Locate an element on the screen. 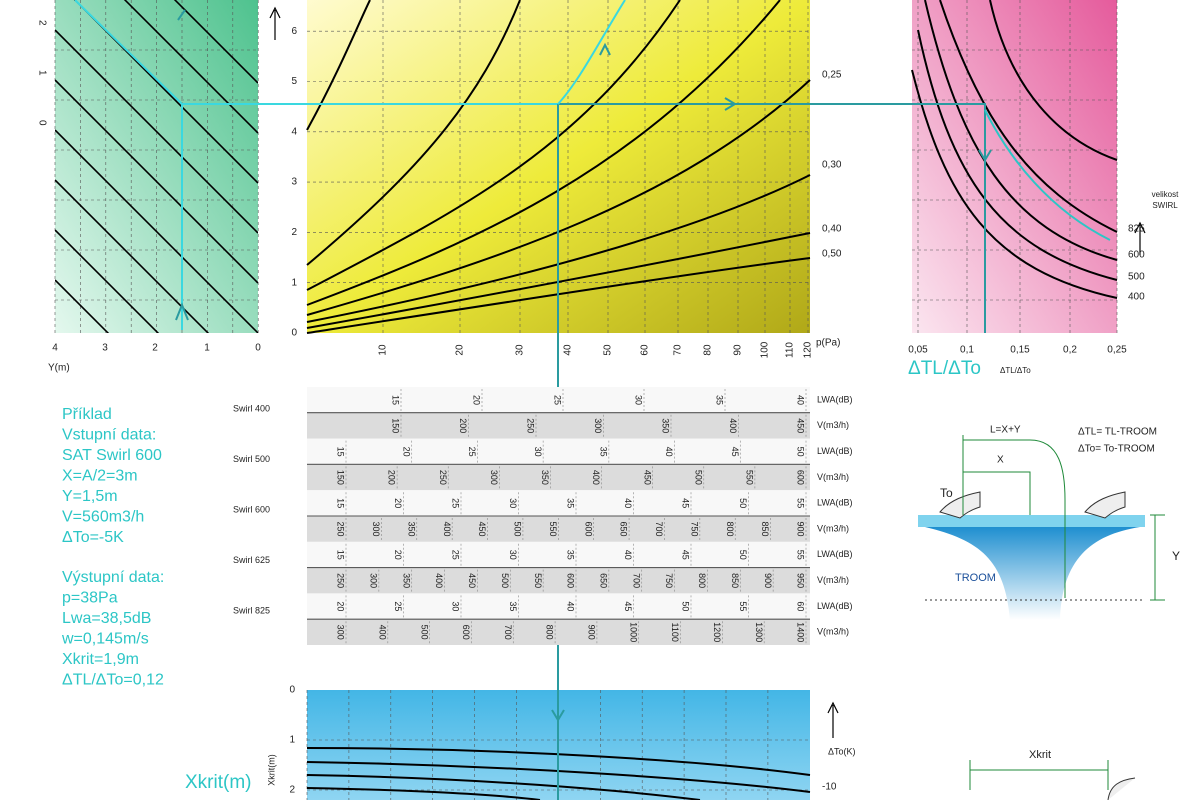  x-tick-label: 1 is located at coordinates (207, 348).